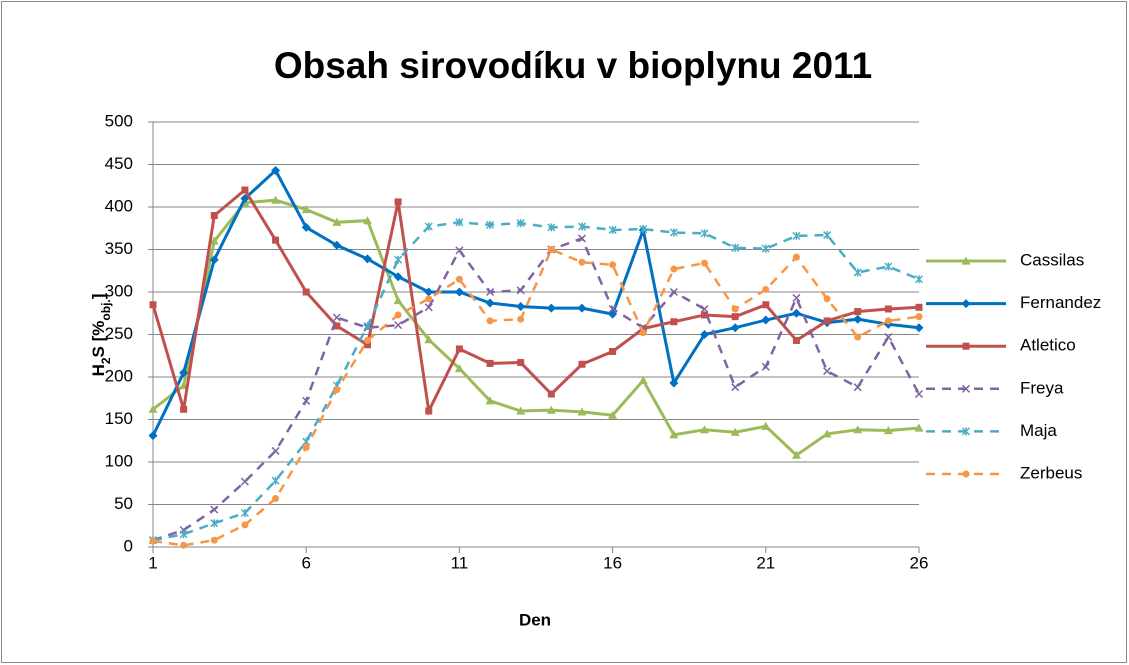 The image size is (1129, 665). I want to click on y-tick-label: 0, so click(128, 545).